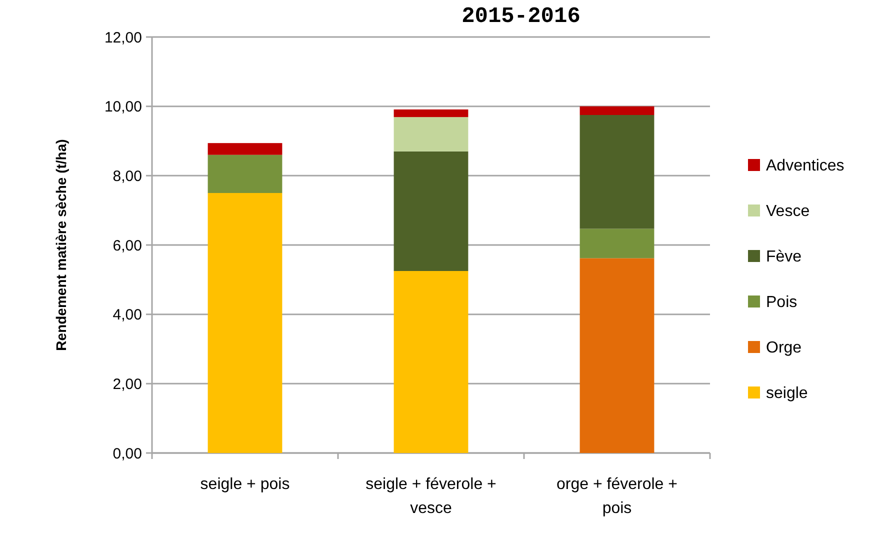 The height and width of the screenshot is (540, 895). Describe the element at coordinates (521, 16) in the screenshot. I see `chart-title: 2015-2016` at that location.